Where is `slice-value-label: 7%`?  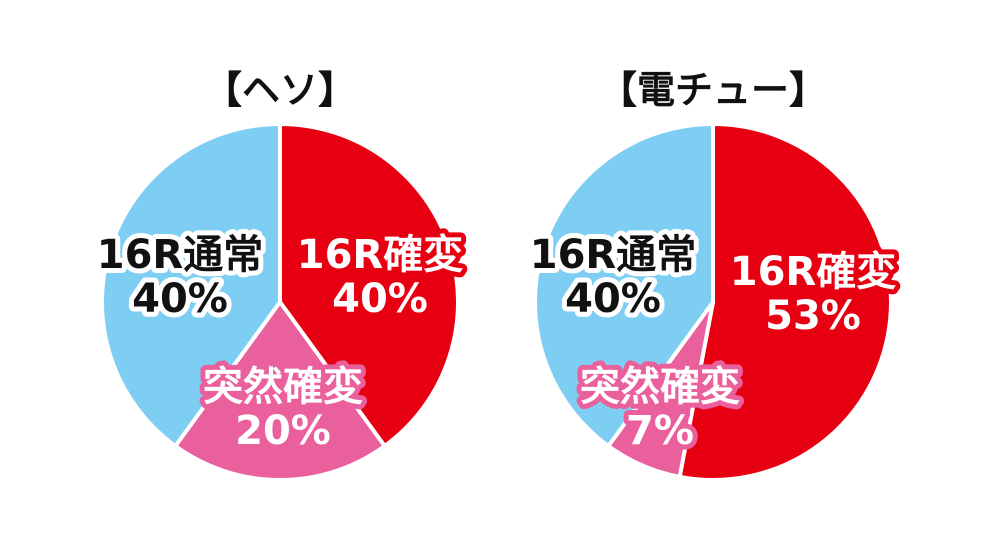 slice-value-label: 7% is located at coordinates (660, 431).